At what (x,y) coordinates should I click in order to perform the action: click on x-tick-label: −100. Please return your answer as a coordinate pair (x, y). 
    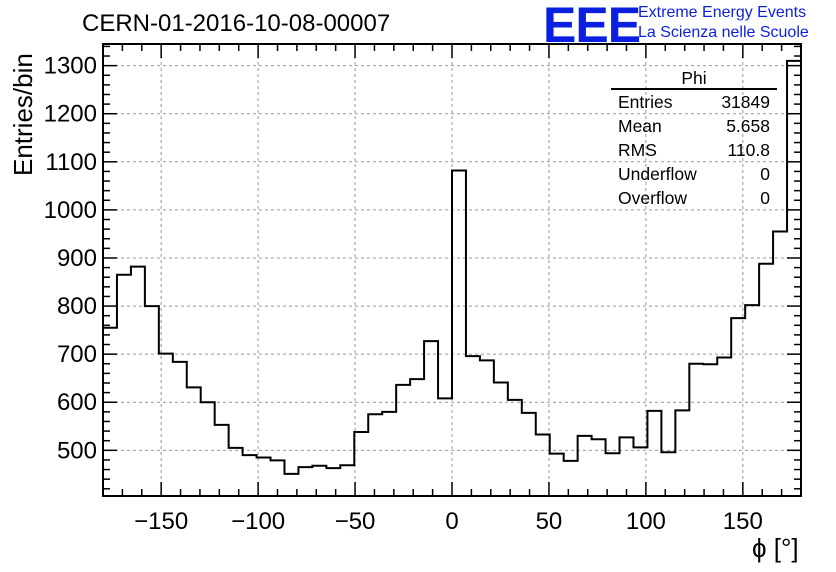
    Looking at the image, I should click on (258, 521).